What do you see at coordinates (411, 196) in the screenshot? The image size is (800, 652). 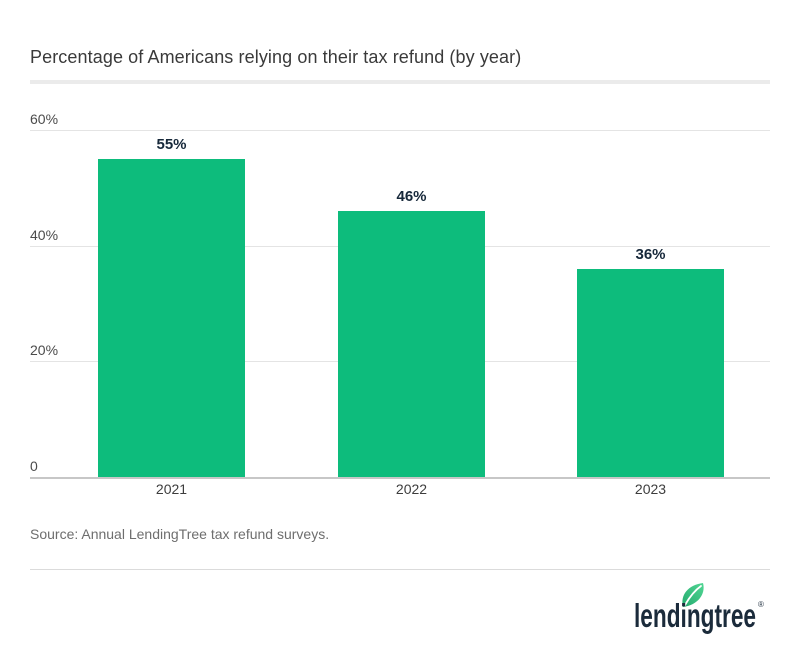 I see `bar-value-label-2022: 46%` at bounding box center [411, 196].